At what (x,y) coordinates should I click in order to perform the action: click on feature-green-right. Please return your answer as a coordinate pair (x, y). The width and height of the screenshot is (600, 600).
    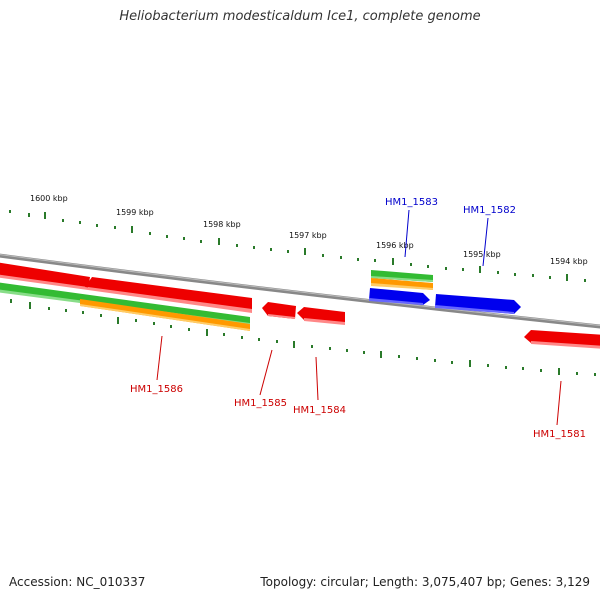
    Looking at the image, I should click on (402, 276).